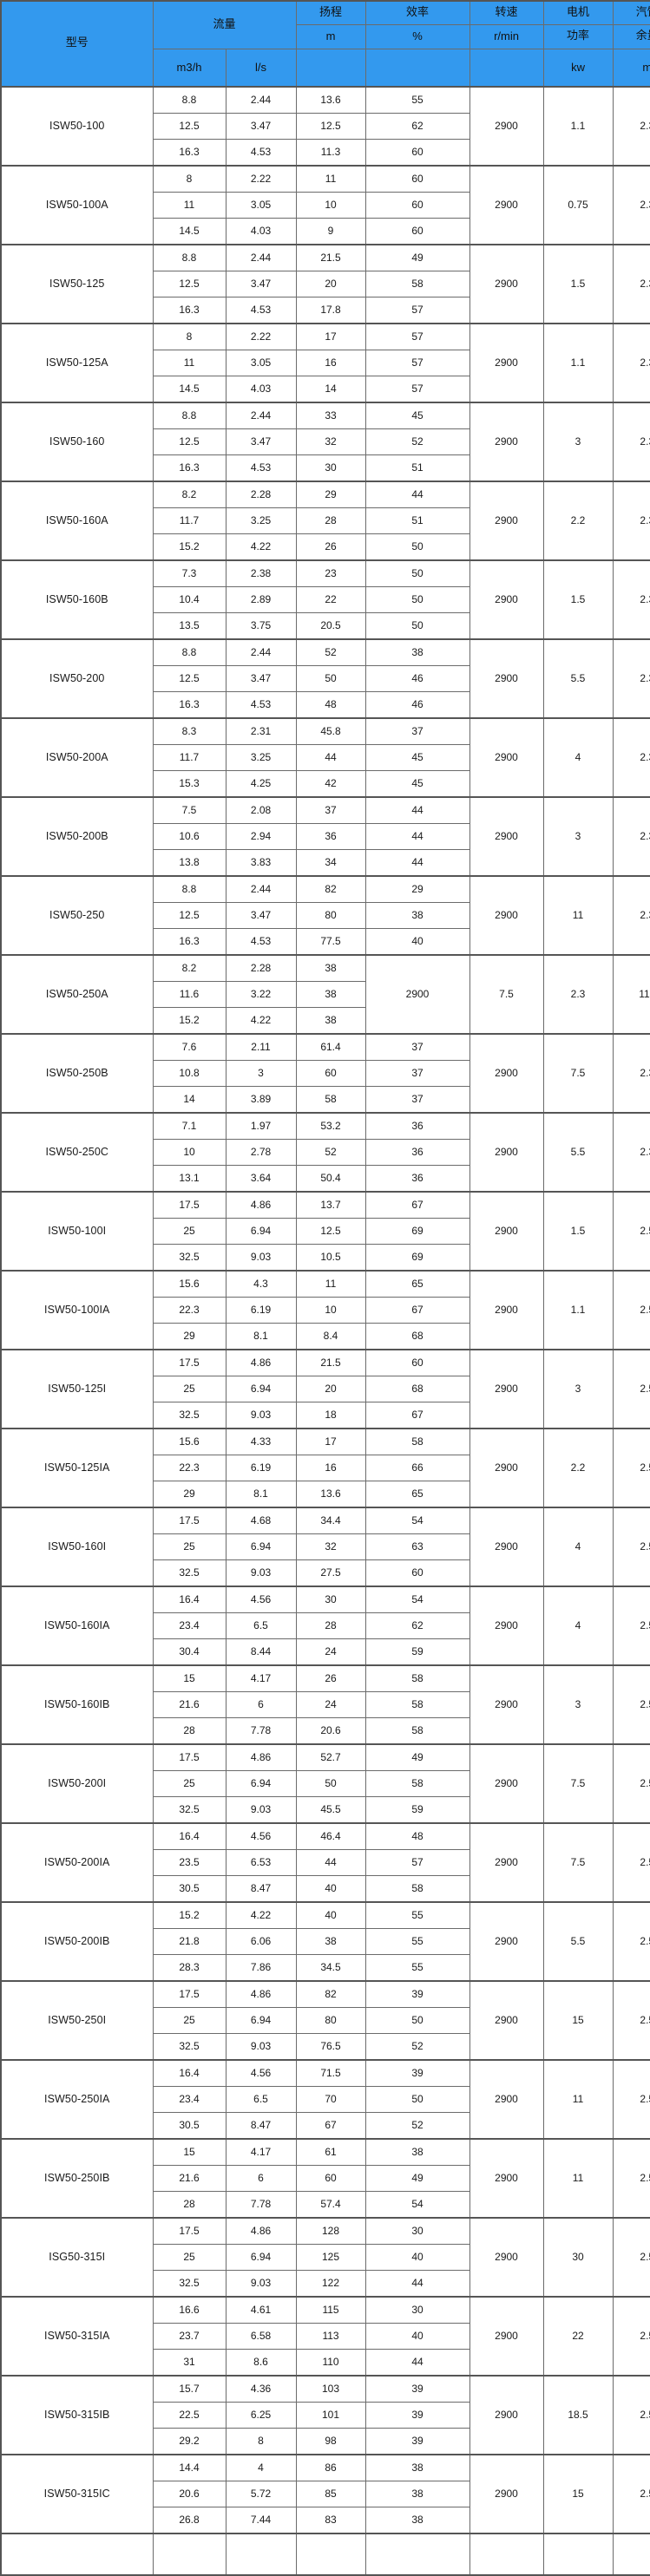 The width and height of the screenshot is (650, 2576). What do you see at coordinates (631, 1625) in the screenshot?
I see `cell-cavitation-margin: 2.5` at bounding box center [631, 1625].